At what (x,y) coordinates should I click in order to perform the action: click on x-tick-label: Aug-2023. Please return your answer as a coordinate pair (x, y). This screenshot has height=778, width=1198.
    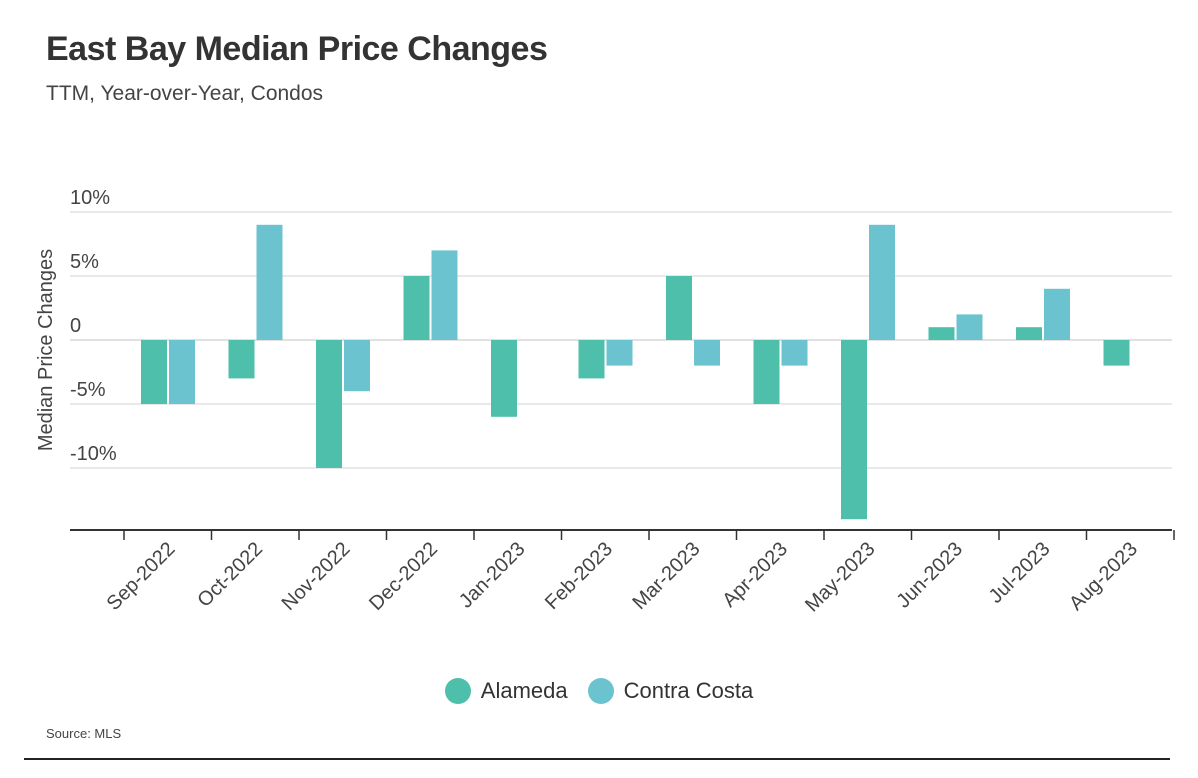
    Looking at the image, I should click on (1103, 576).